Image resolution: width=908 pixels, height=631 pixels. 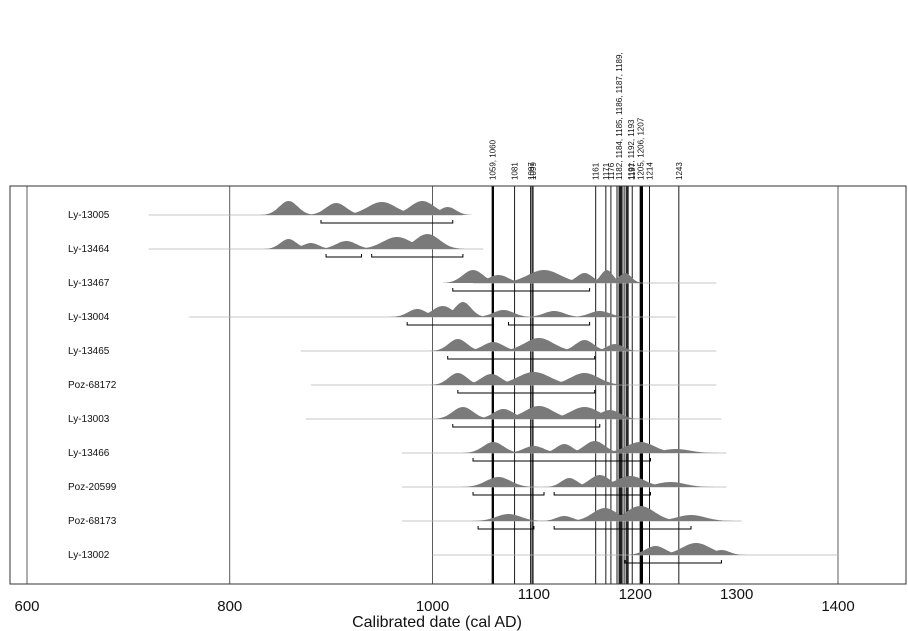 I want to click on sample-label: Ly-13467, so click(x=89, y=283).